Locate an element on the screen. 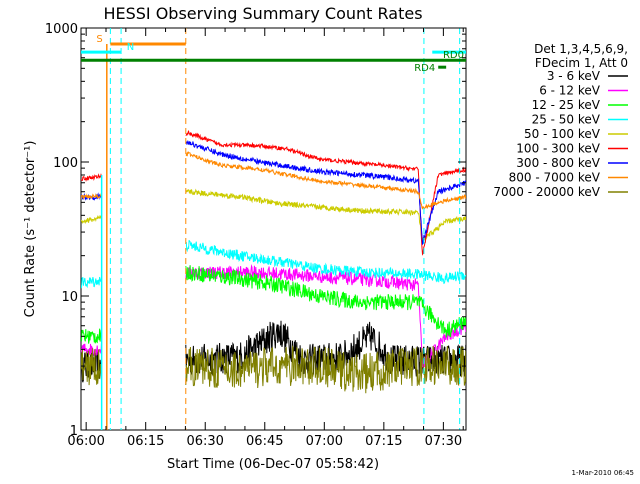 The width and height of the screenshot is (640, 484). legend-entry-label-5: 100 - 300 keV is located at coordinates (558, 149).